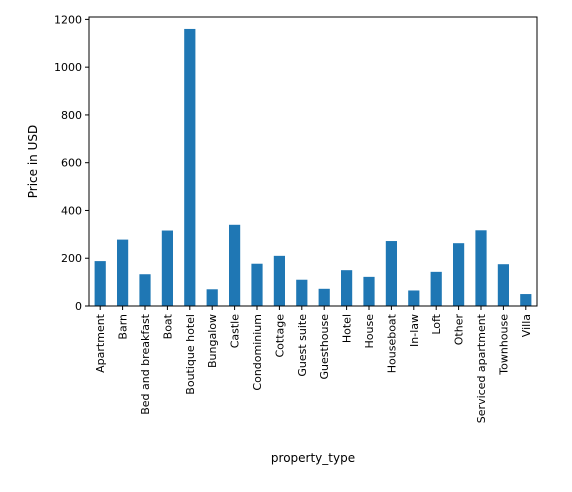  Describe the element at coordinates (257, 352) in the screenshot. I see `x-tick-label: Condominium` at that location.